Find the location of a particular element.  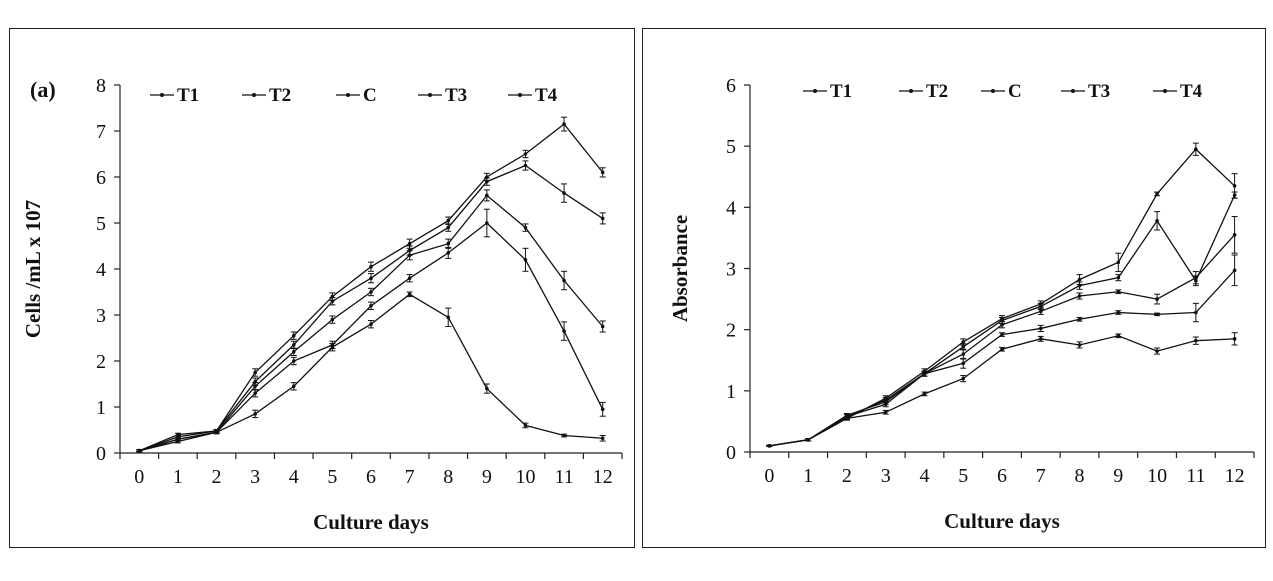

x-tick-label: 12 is located at coordinates (1235, 476).